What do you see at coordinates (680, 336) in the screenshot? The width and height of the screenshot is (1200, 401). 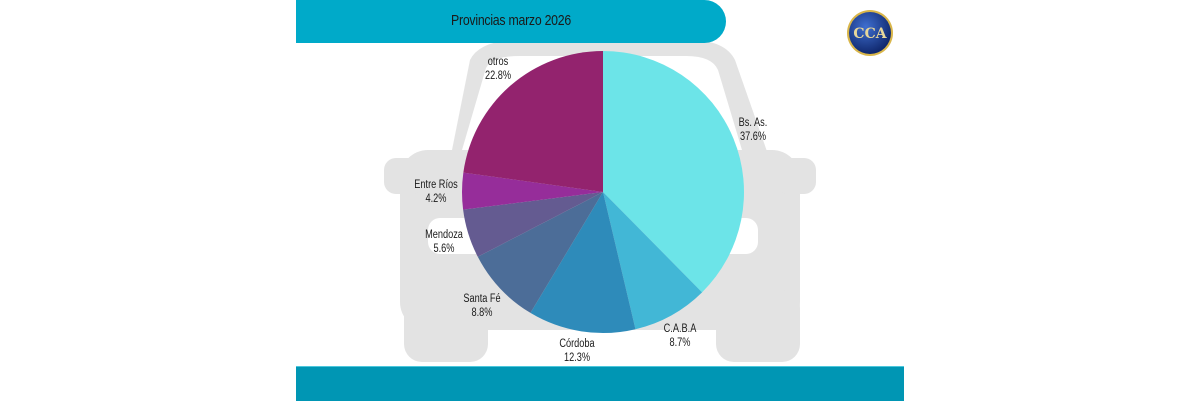 I see `slice-label-caba: C.A.B.A 8.7%` at bounding box center [680, 336].